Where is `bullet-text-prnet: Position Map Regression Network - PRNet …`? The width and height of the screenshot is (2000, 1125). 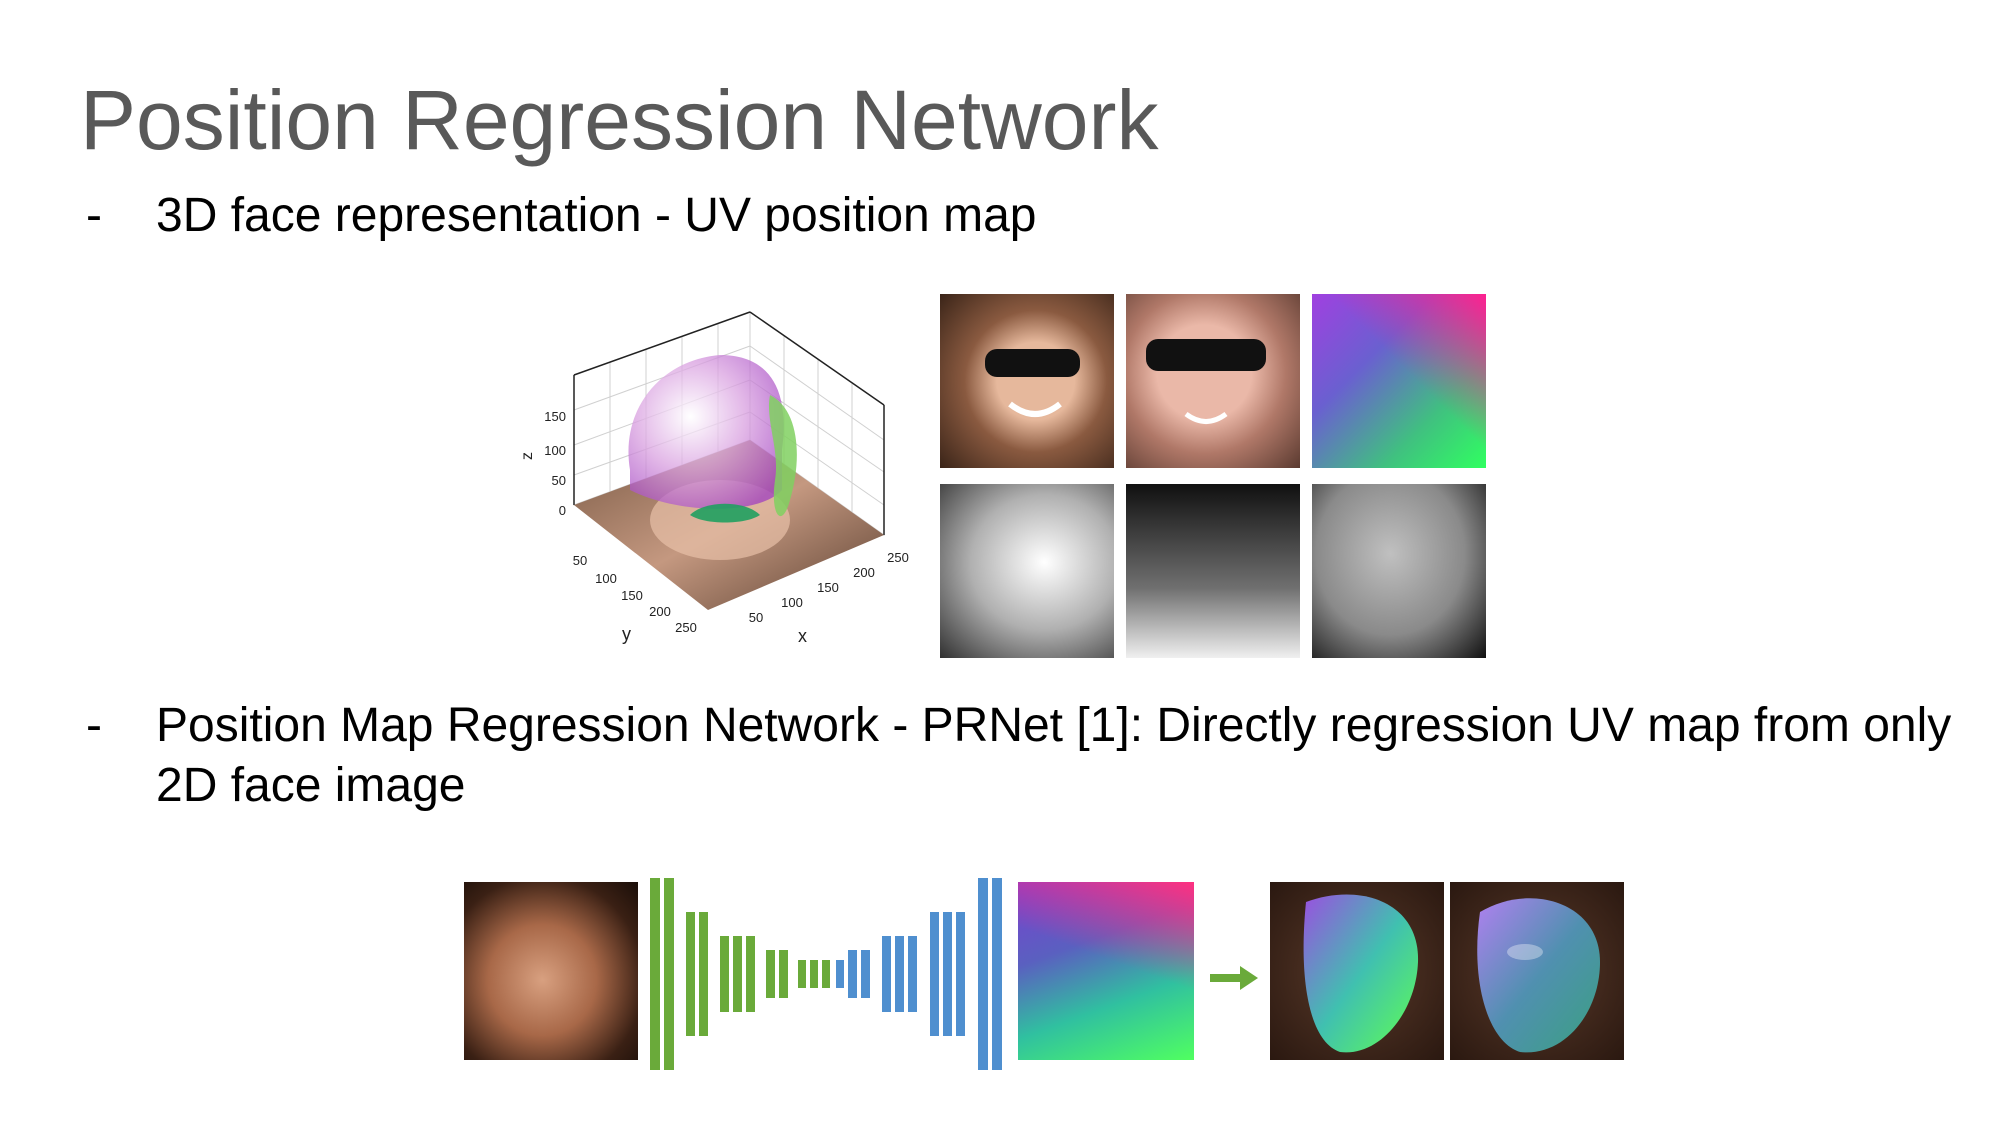
bullet-text-prnet: Position Map Regression Network - PRNet … is located at coordinates (1054, 755).